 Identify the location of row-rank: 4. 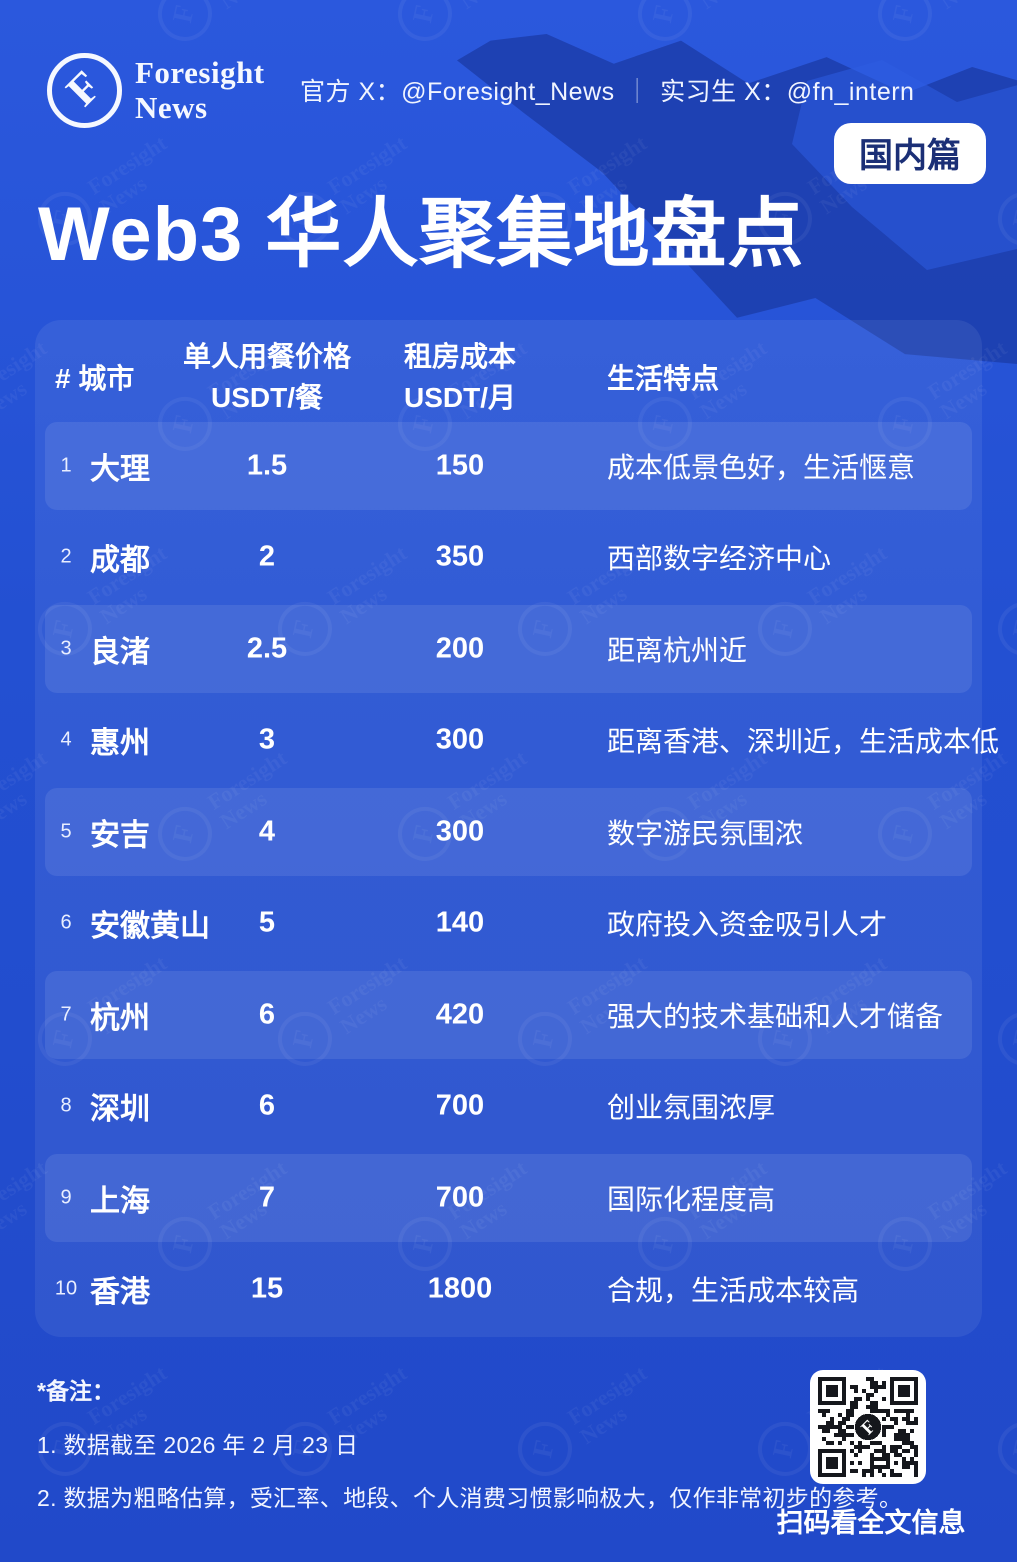
(66, 739).